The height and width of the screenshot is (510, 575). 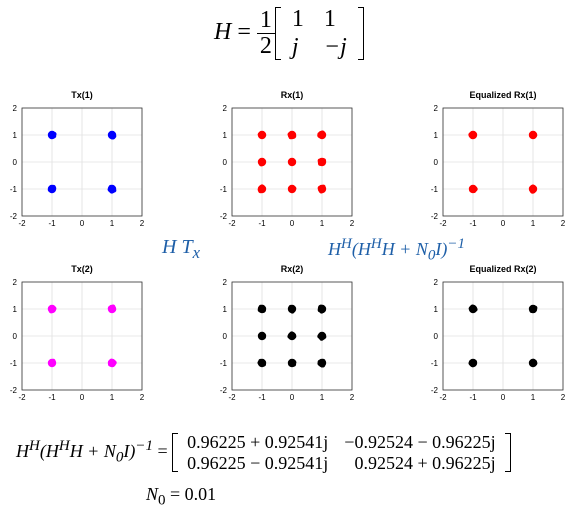 I want to click on eq-label-n: N, so click(x=421, y=249).